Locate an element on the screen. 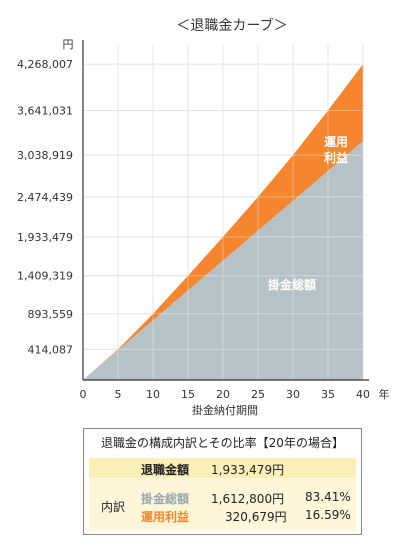 The width and height of the screenshot is (414, 545). x-tick-label: 40 is located at coordinates (363, 394).